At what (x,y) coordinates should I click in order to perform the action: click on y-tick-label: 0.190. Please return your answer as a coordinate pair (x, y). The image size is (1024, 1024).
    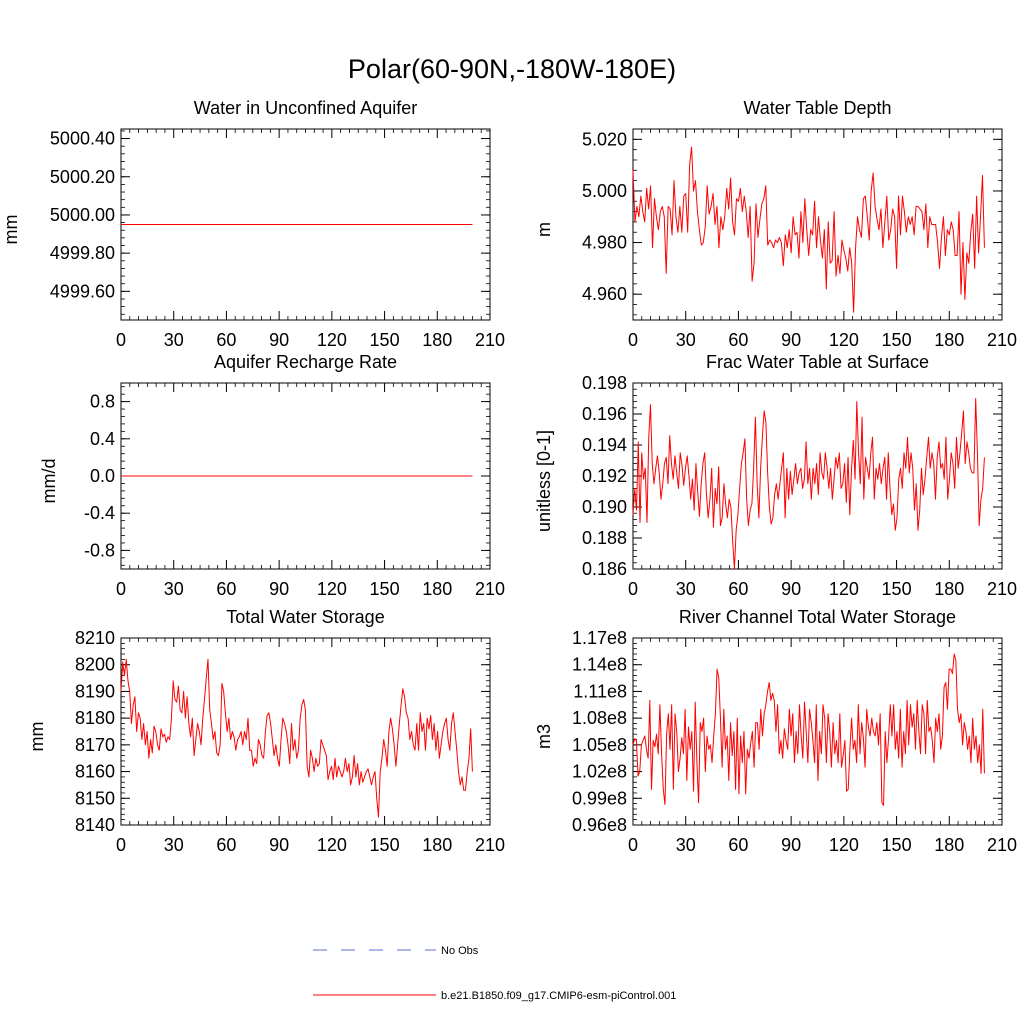
    Looking at the image, I should click on (604, 507).